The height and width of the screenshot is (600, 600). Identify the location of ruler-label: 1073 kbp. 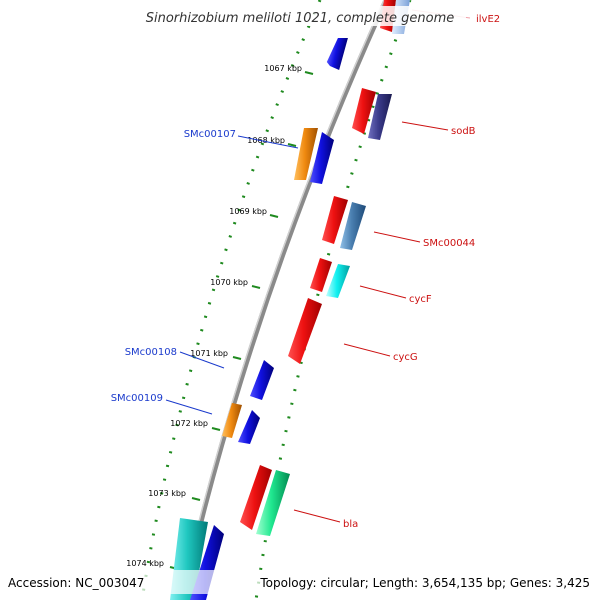
(167, 493).